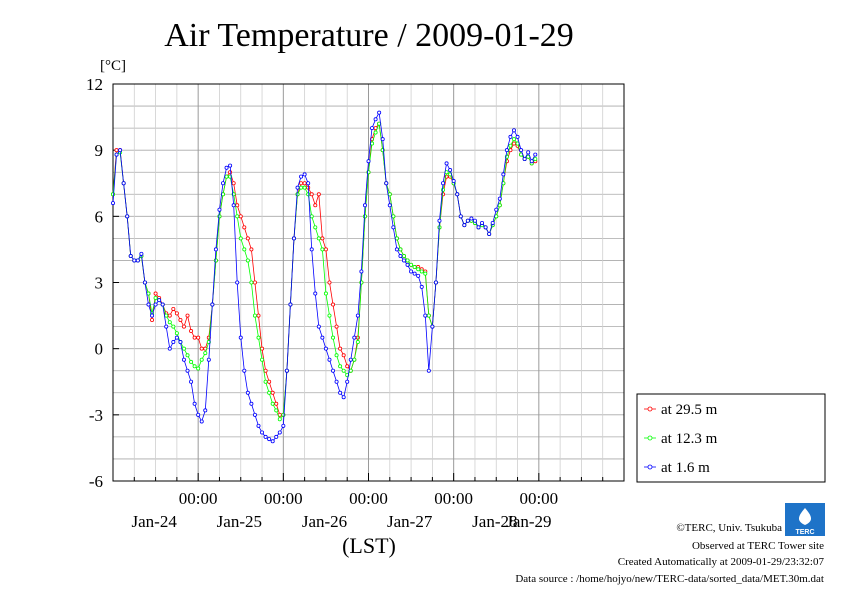  I want to click on chart-title: Air Temperature / 2009-01-29, so click(369, 35).